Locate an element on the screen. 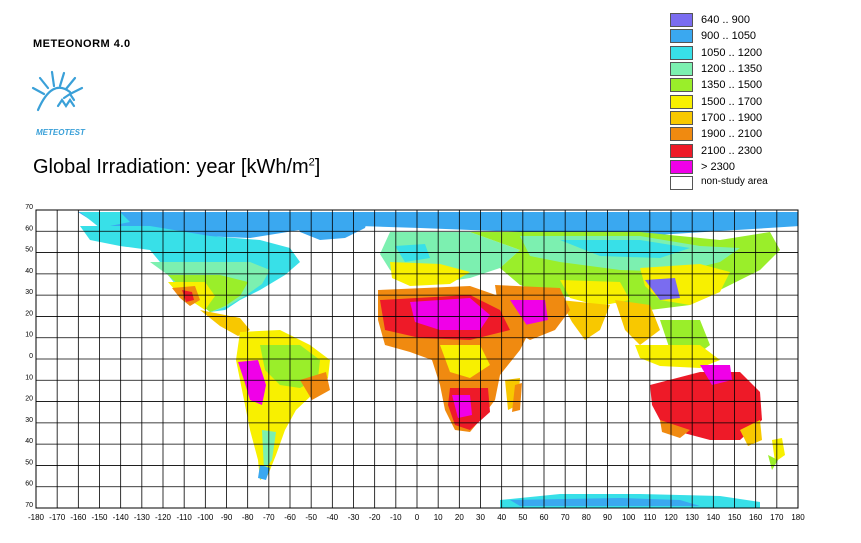 This screenshot has height=543, width=861. legend-item: 640 .. 900 is located at coordinates (740, 20).